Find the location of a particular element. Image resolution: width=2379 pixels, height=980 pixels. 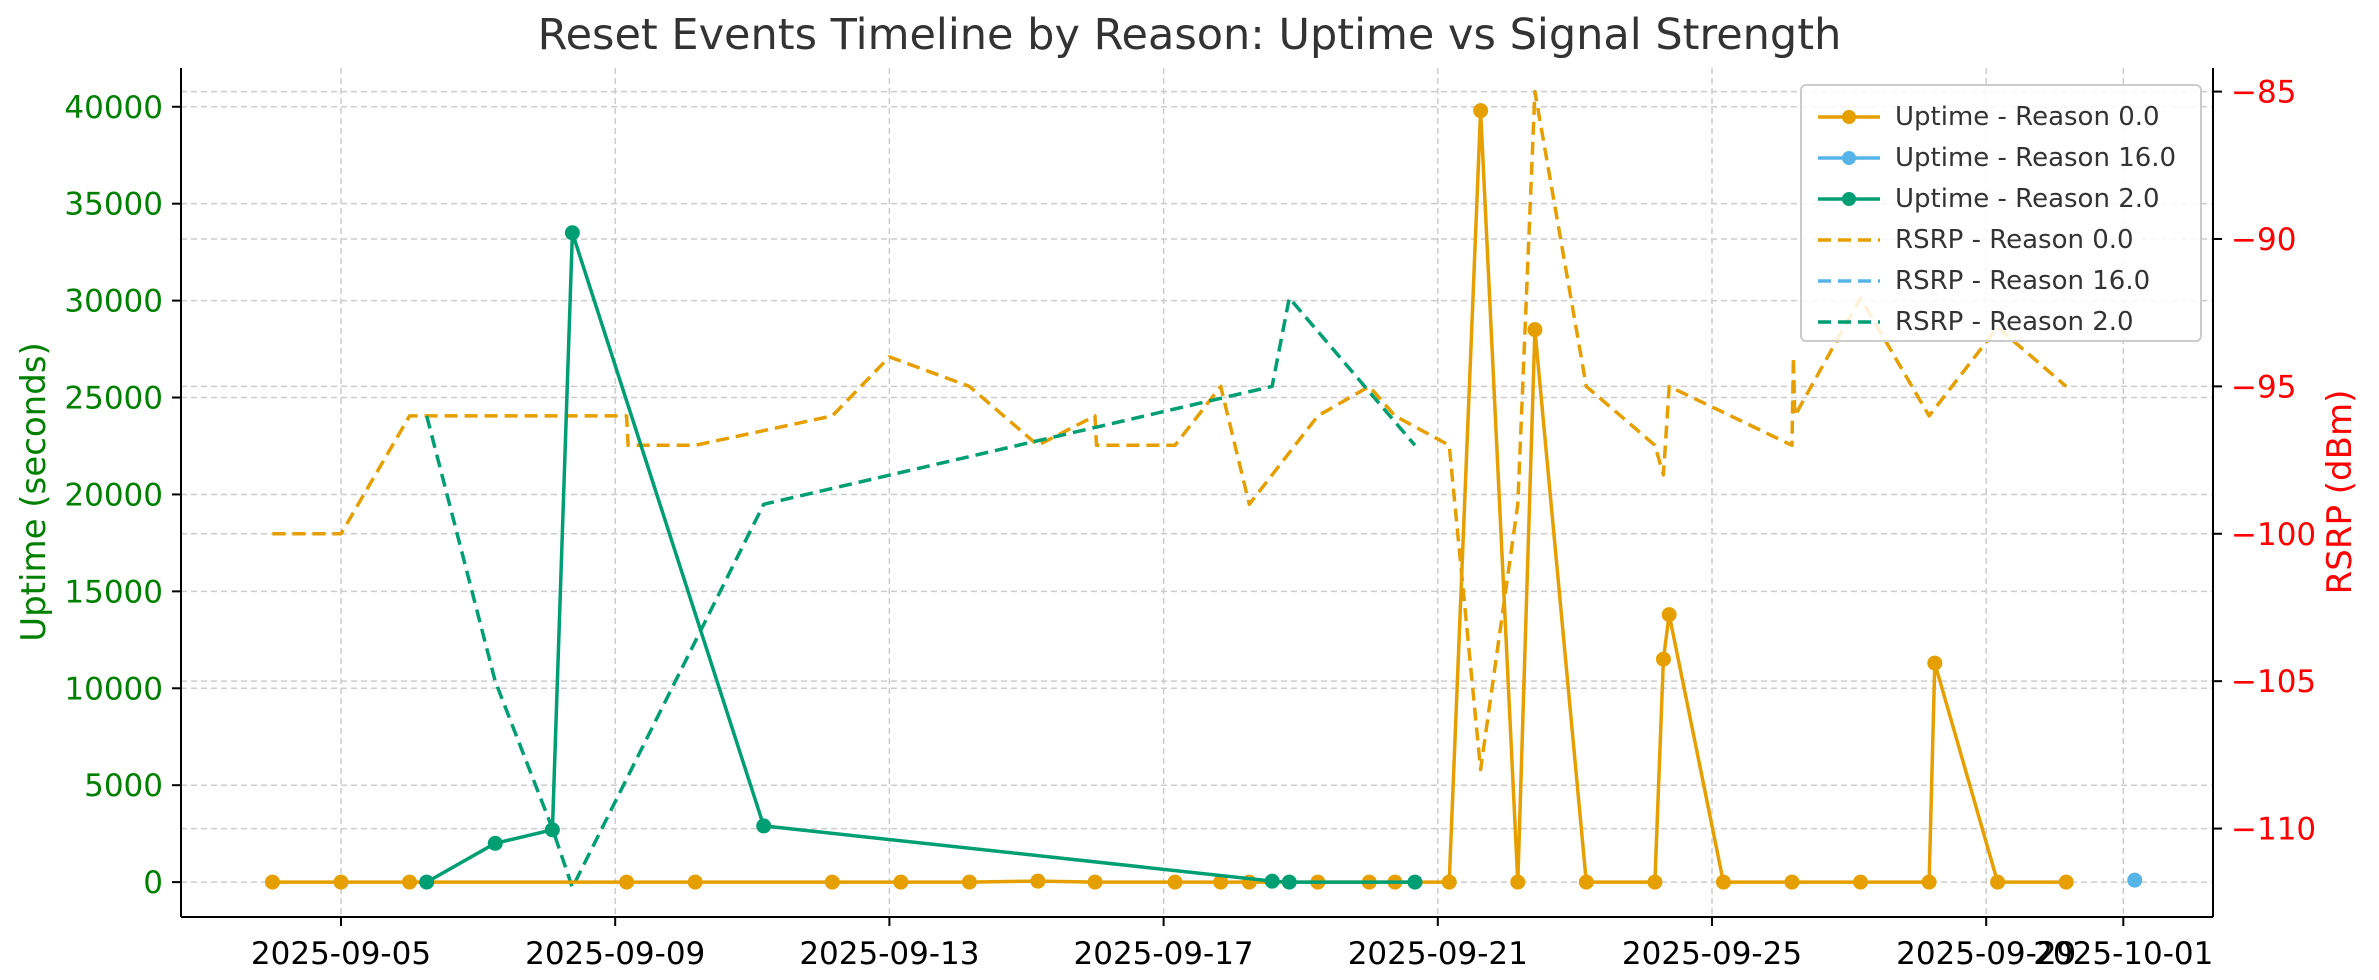

legend-item: Uptime - Reason 16.0 is located at coordinates (2001, 159).